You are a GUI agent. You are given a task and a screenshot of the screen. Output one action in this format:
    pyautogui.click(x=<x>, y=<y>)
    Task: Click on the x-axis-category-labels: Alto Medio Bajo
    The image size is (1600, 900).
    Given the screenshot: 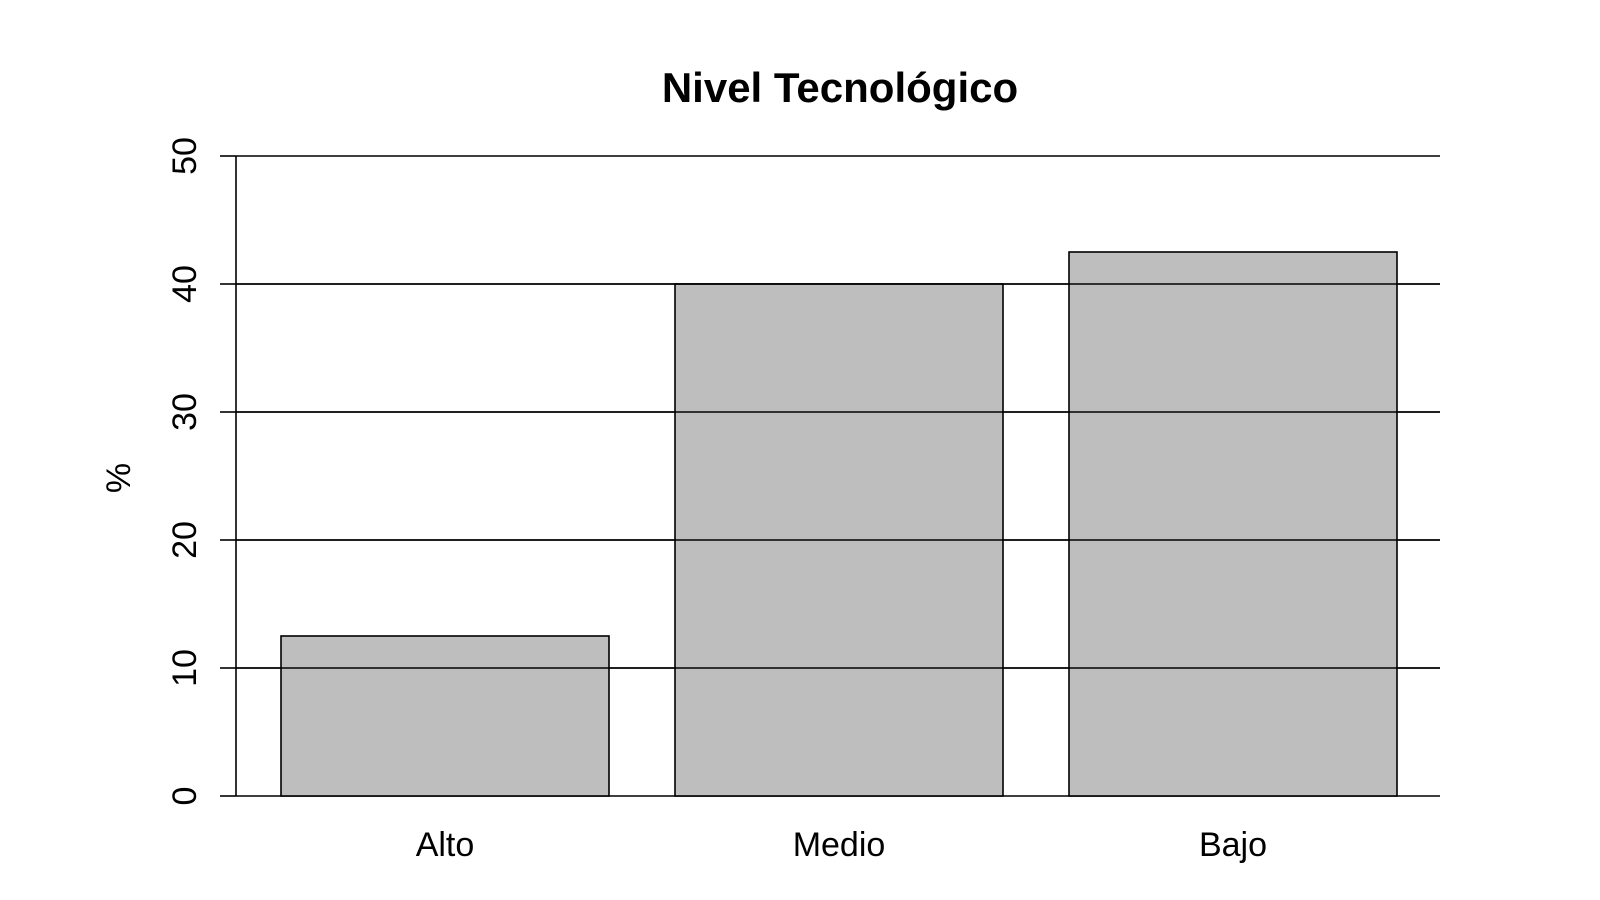 What is the action you would take?
    pyautogui.click(x=841, y=845)
    